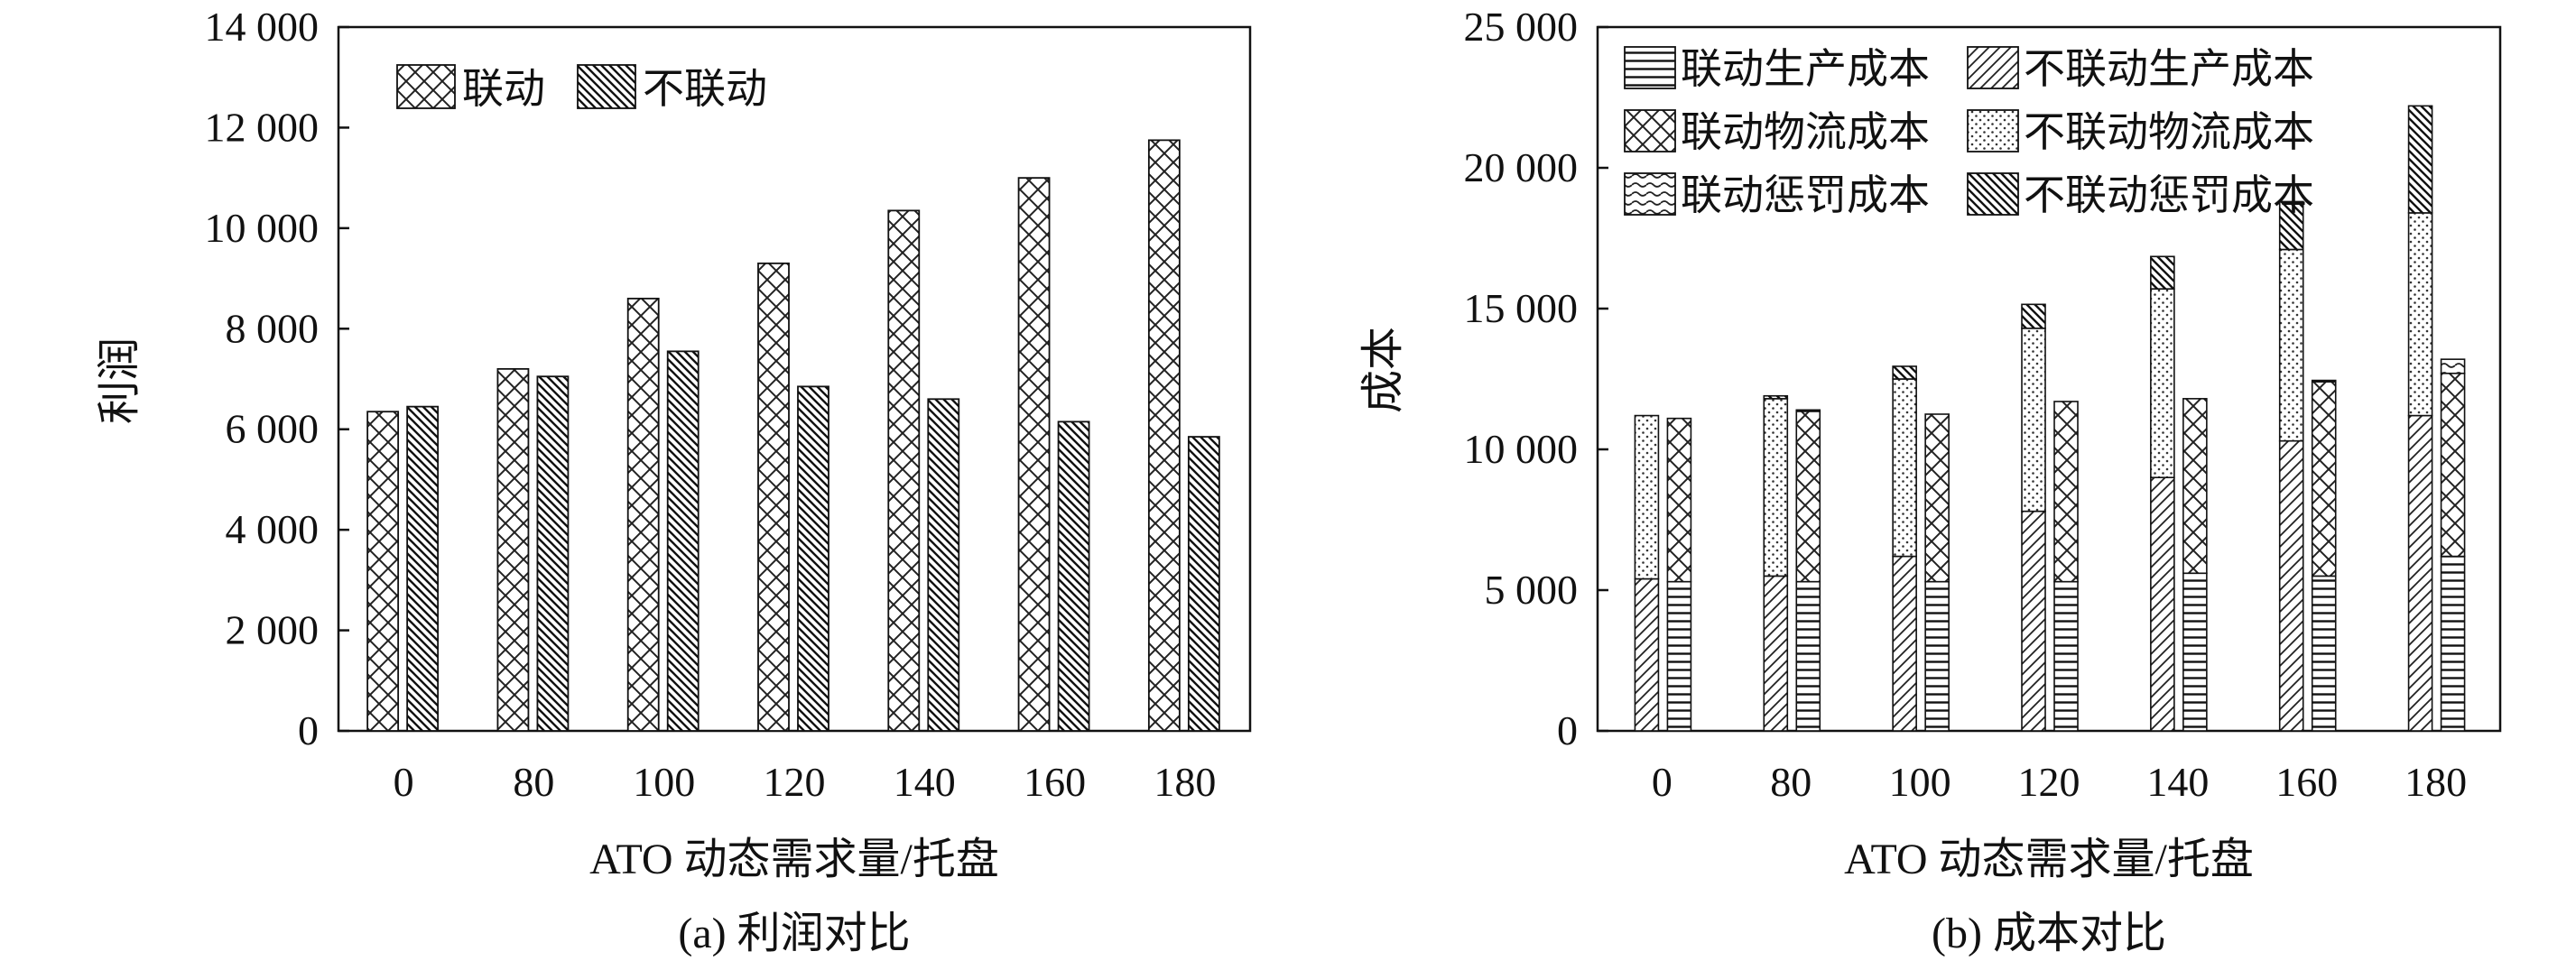 This screenshot has width=2576, height=970. Describe the element at coordinates (262, 127) in the screenshot. I see `profit-y-tick-label: 12 000` at that location.